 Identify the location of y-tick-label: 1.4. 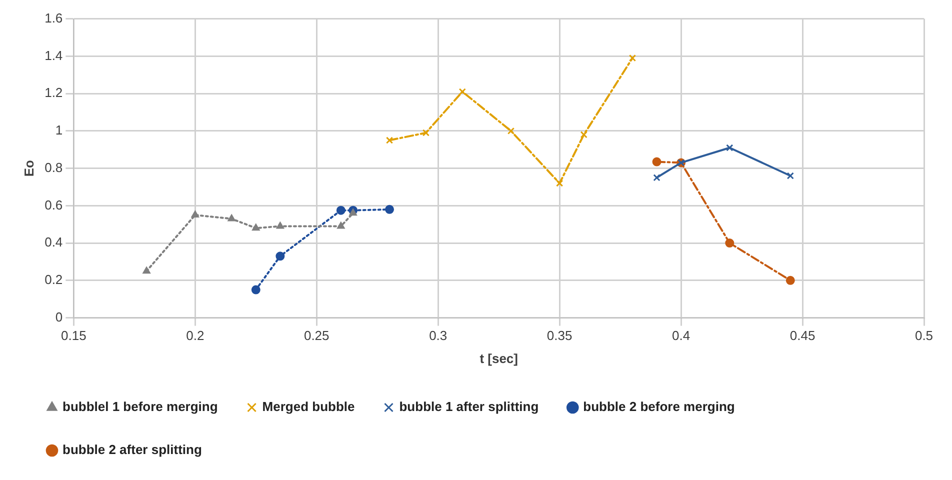
(53, 55).